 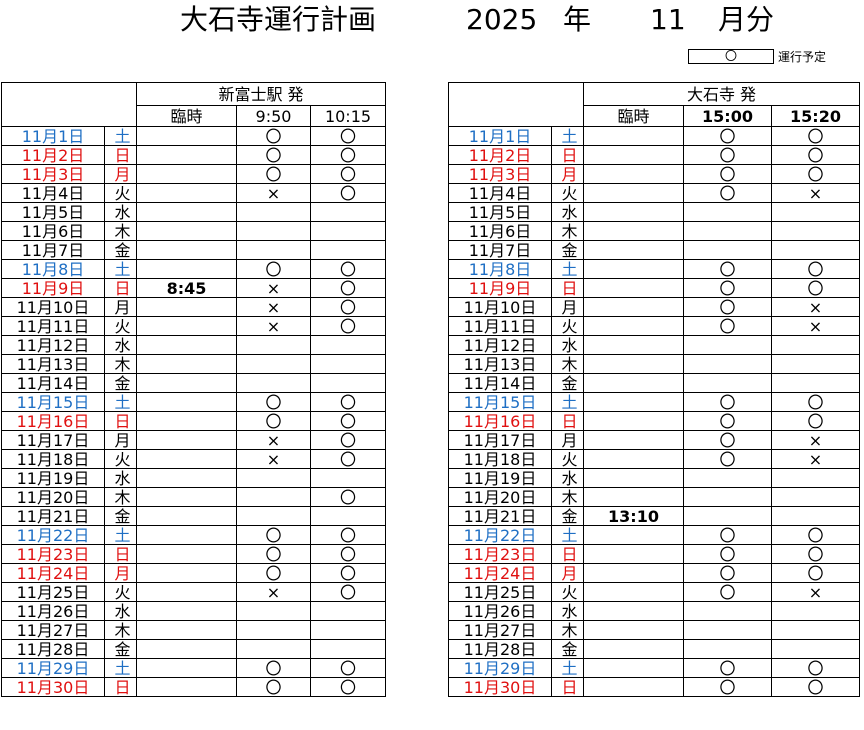 I want to click on date-cell: 11月26日, so click(x=53, y=611).